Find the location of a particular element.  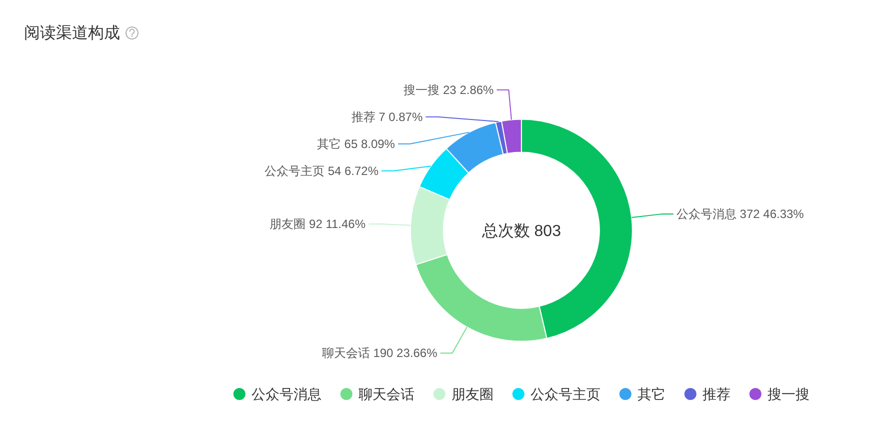

legend-label: 搜一搜 is located at coordinates (788, 394).